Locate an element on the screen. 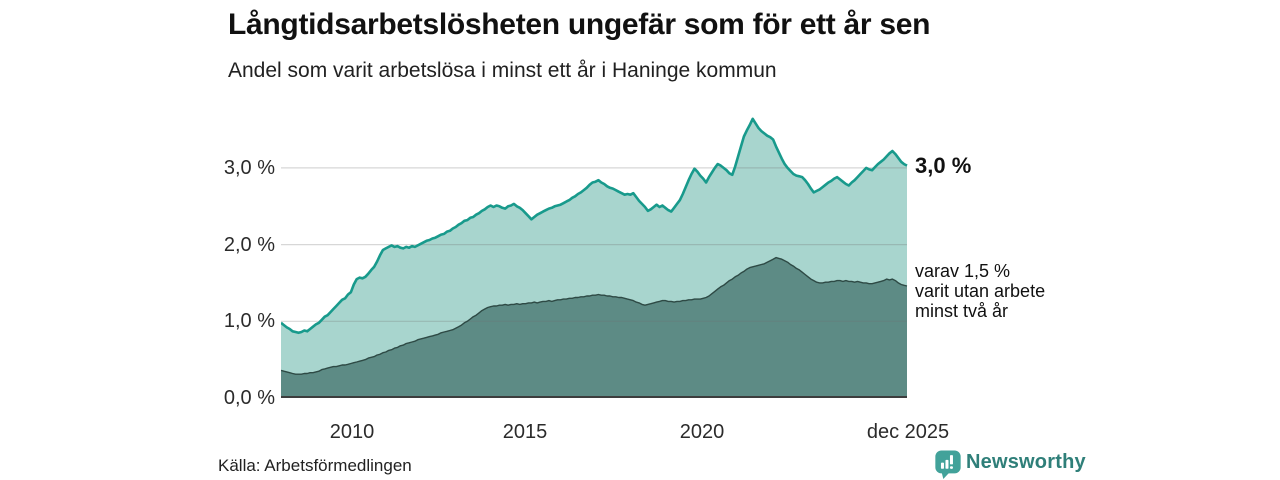  newsworthy-wordmark: Newsworthy is located at coordinates (1026, 462).